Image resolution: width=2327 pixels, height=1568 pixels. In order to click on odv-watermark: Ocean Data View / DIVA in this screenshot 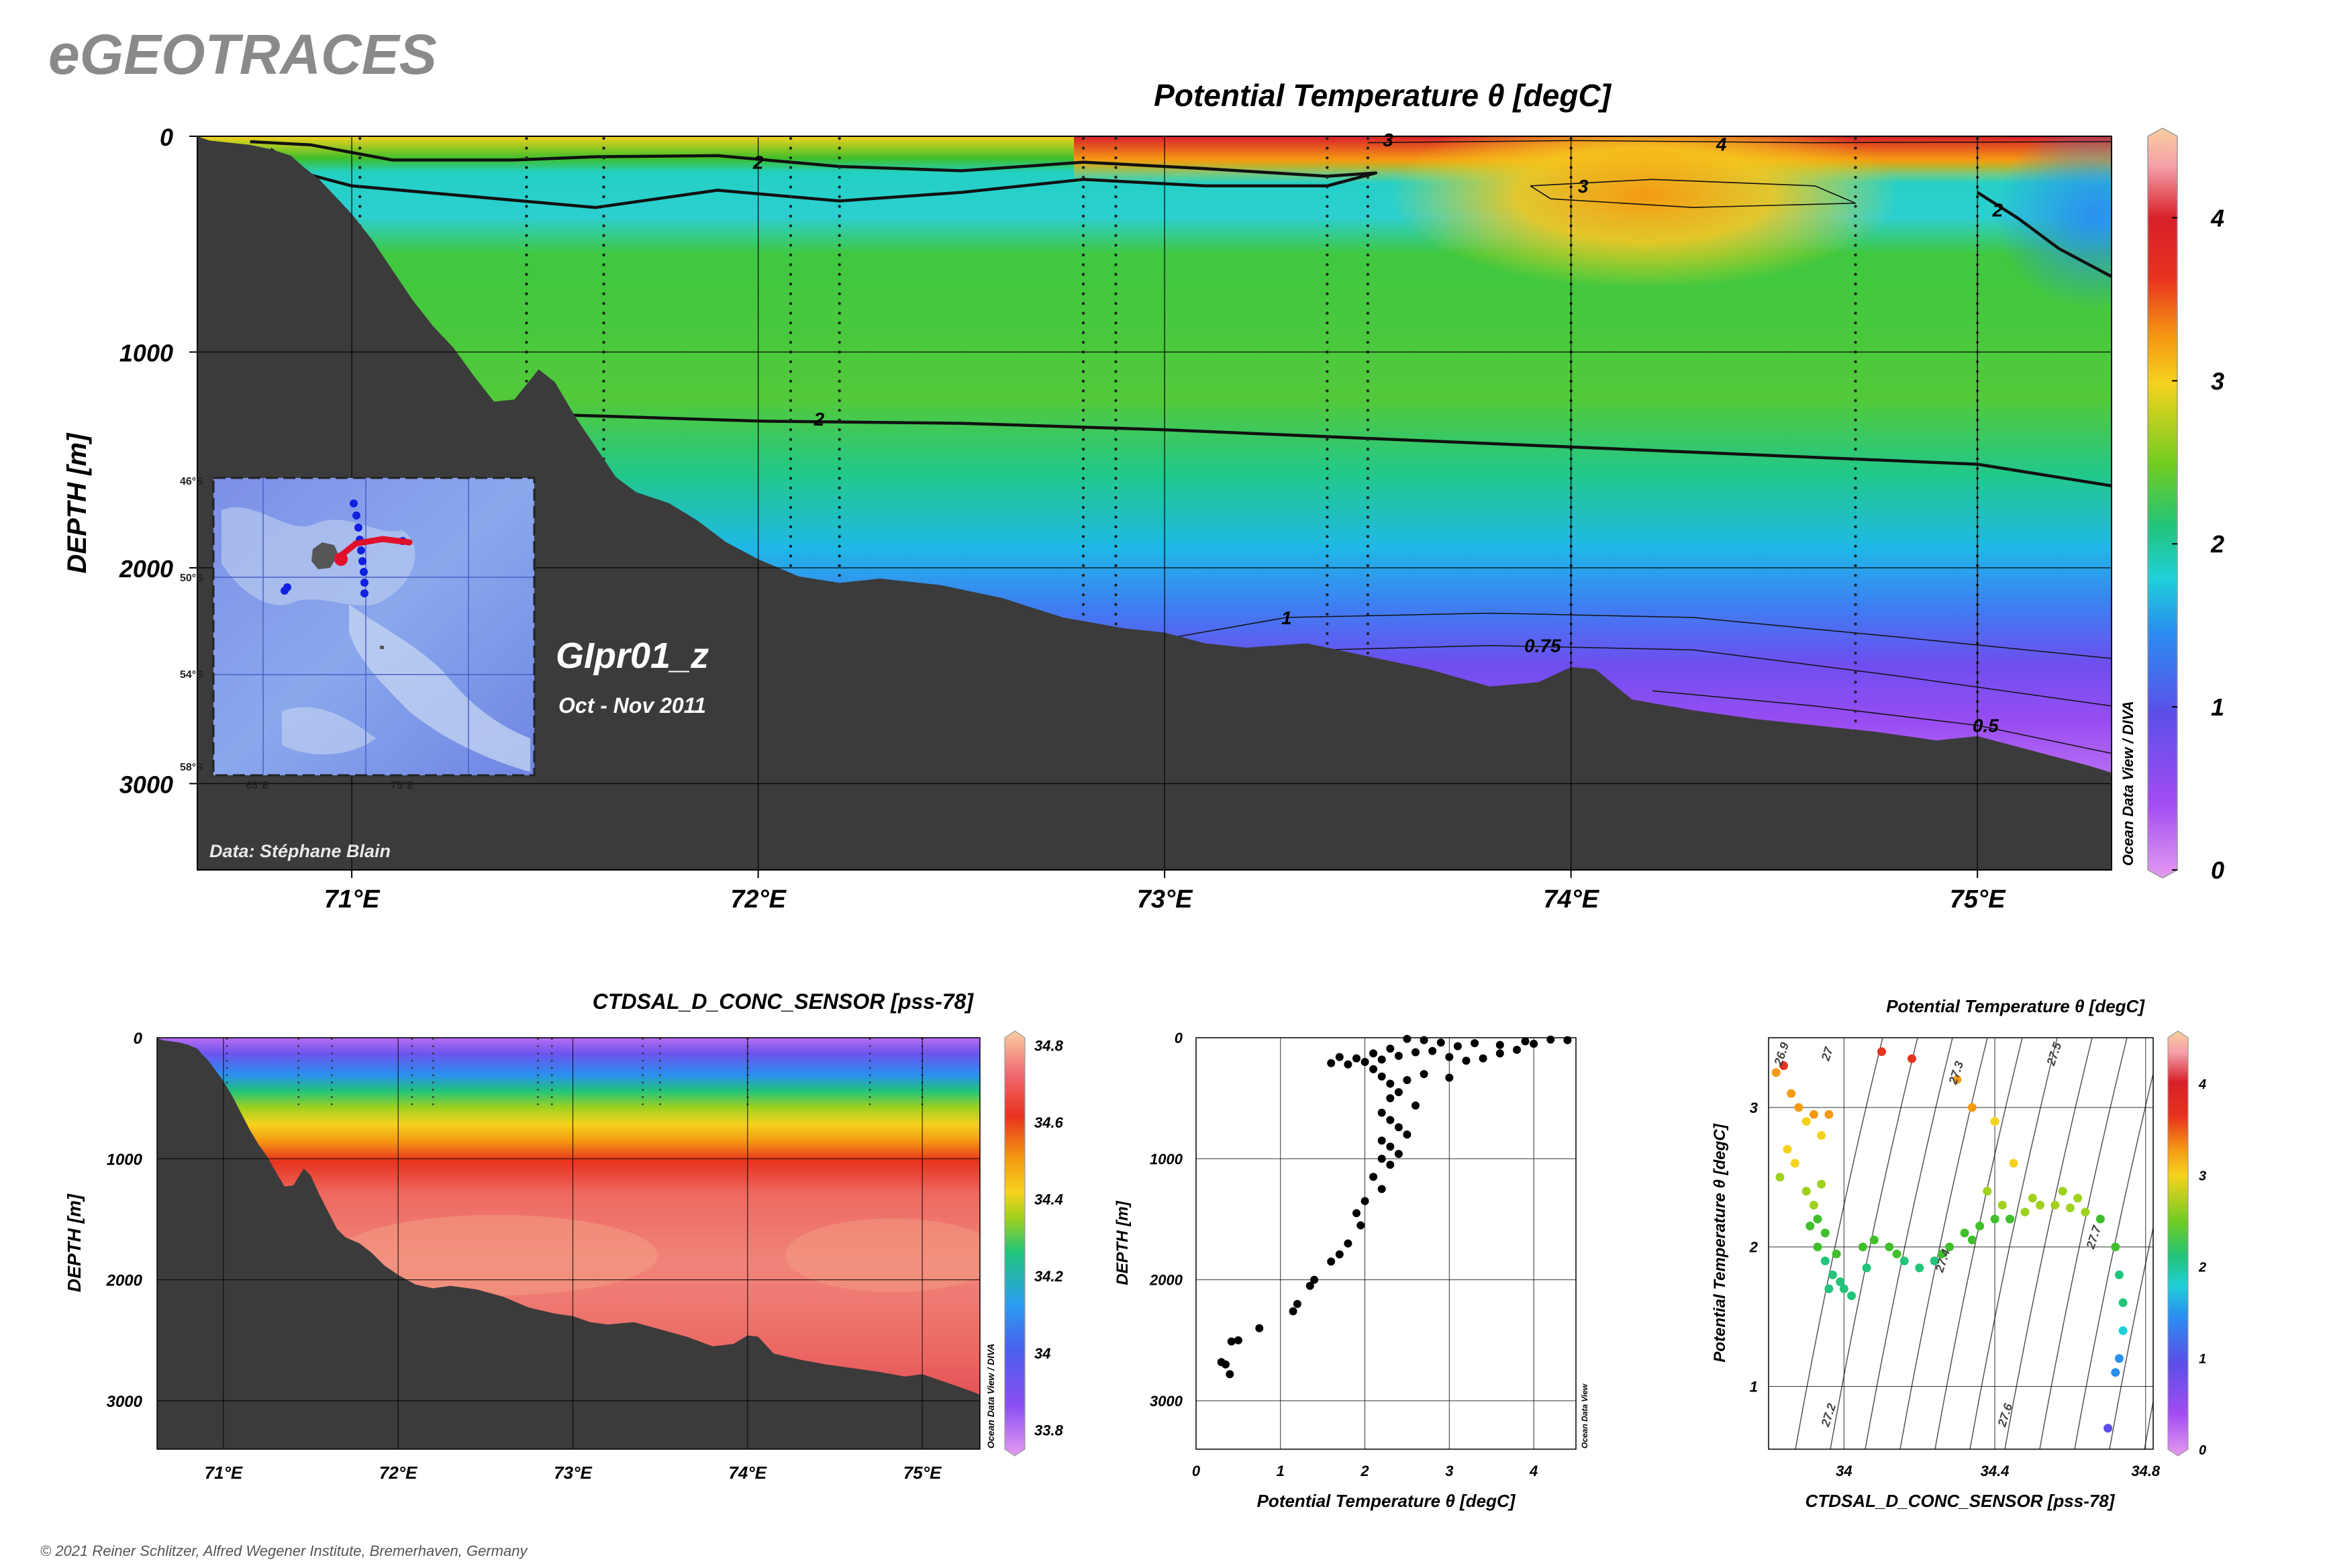, I will do `click(2128, 784)`.